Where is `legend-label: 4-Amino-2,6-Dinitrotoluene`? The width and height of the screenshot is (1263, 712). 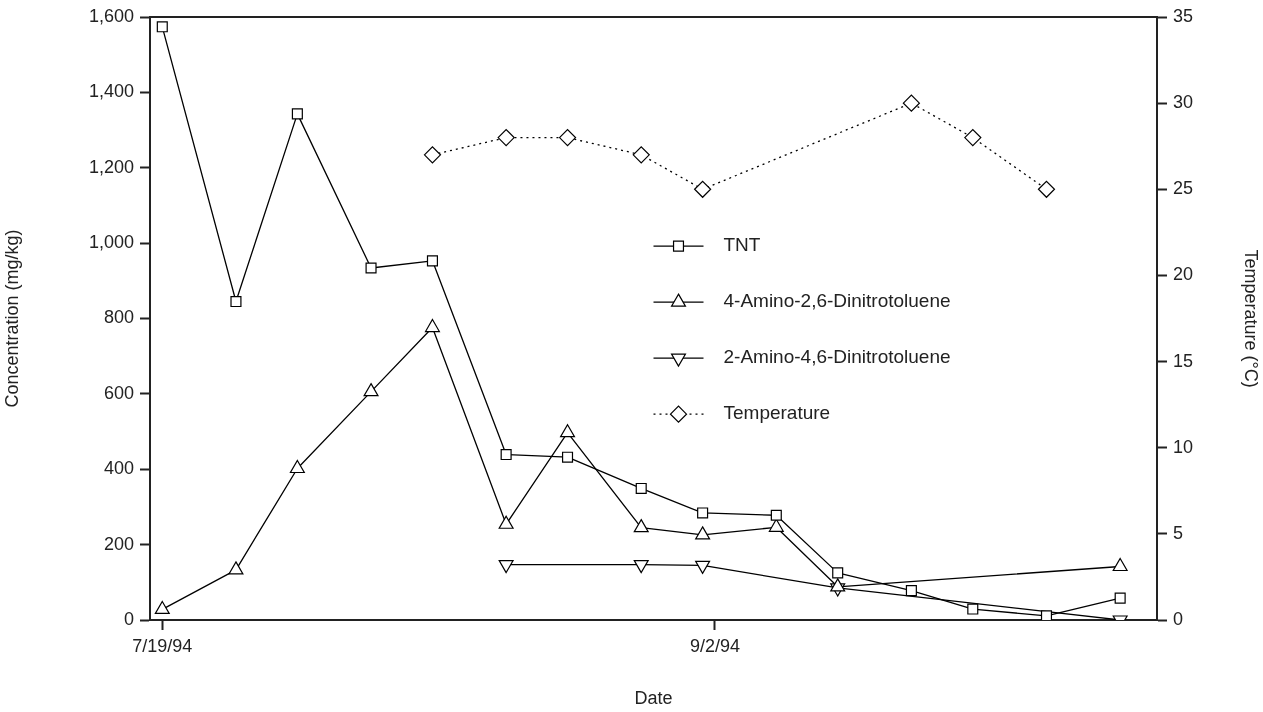 legend-label: 4-Amino-2,6-Dinitrotoluene is located at coordinates (837, 301).